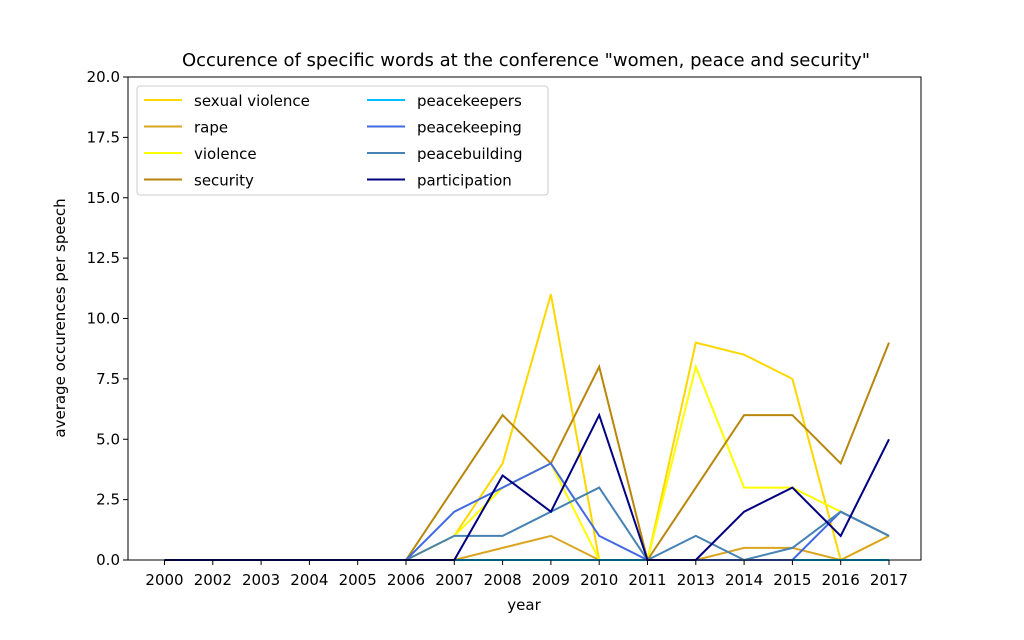 The image size is (1024, 640). Describe the element at coordinates (527, 548) in the screenshot. I see `series-line-rape` at that location.